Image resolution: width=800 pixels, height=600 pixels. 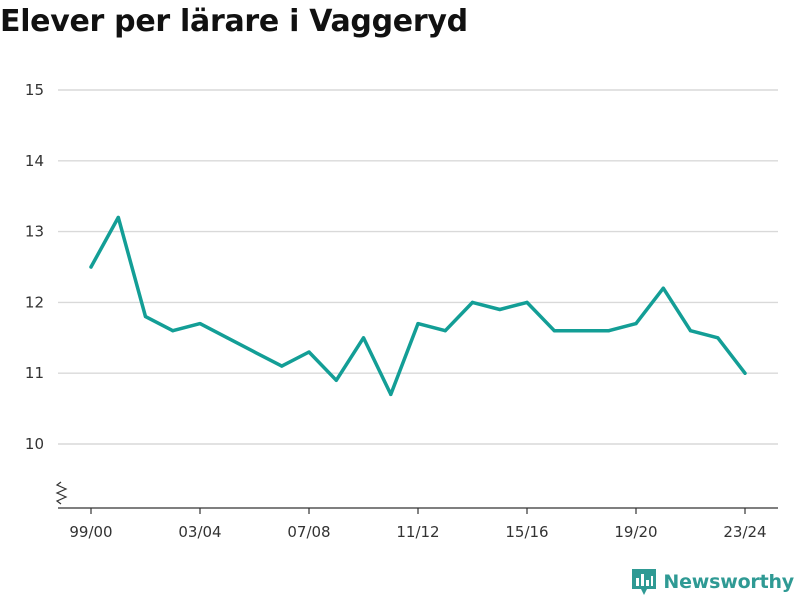 What do you see at coordinates (635, 532) in the screenshot?
I see `x-tick-label: 19/20` at bounding box center [635, 532].